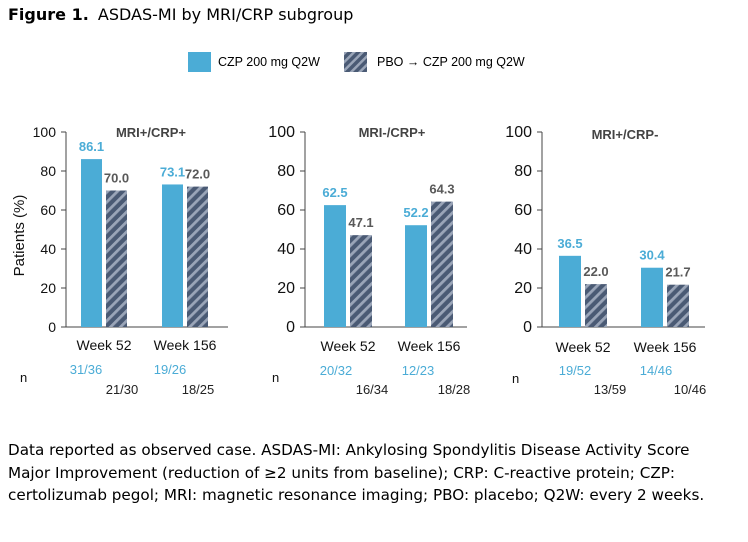  Describe the element at coordinates (225, 14) in the screenshot. I see `figure-title-text: ASDAS-MI by MRI/CRP subgroup` at that location.